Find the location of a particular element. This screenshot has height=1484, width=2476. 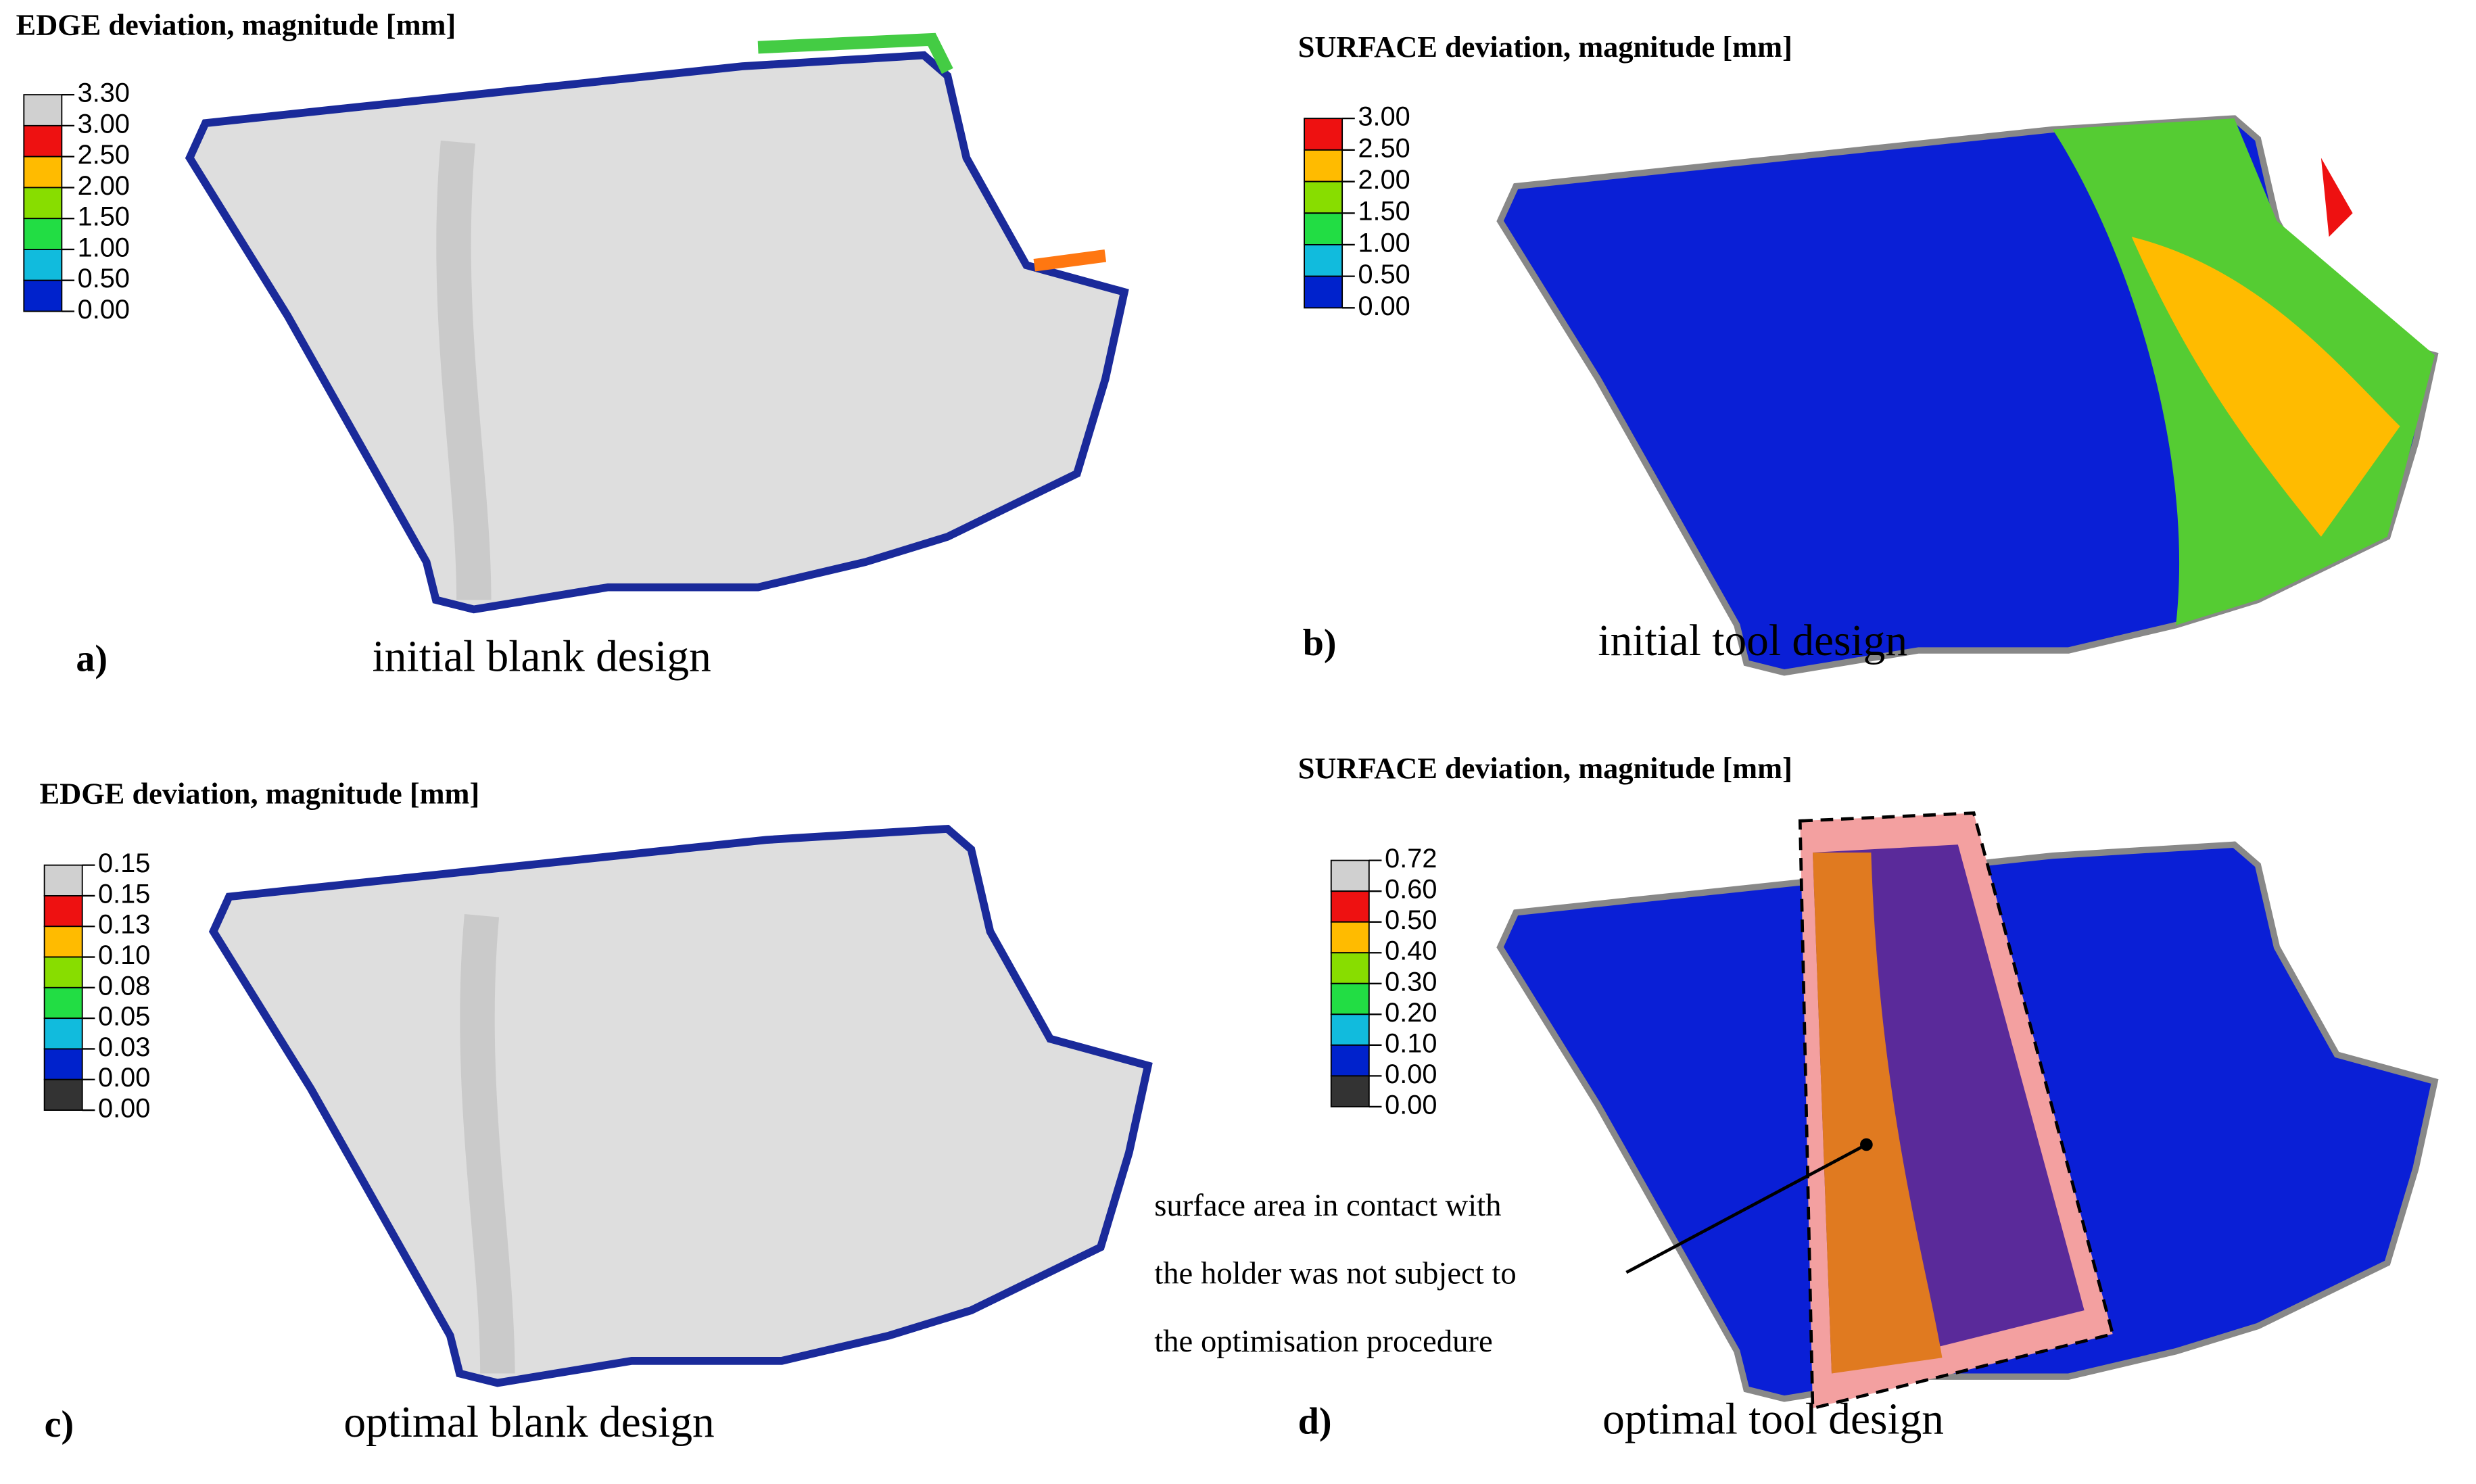

panel-label: c) is located at coordinates (59, 1425).